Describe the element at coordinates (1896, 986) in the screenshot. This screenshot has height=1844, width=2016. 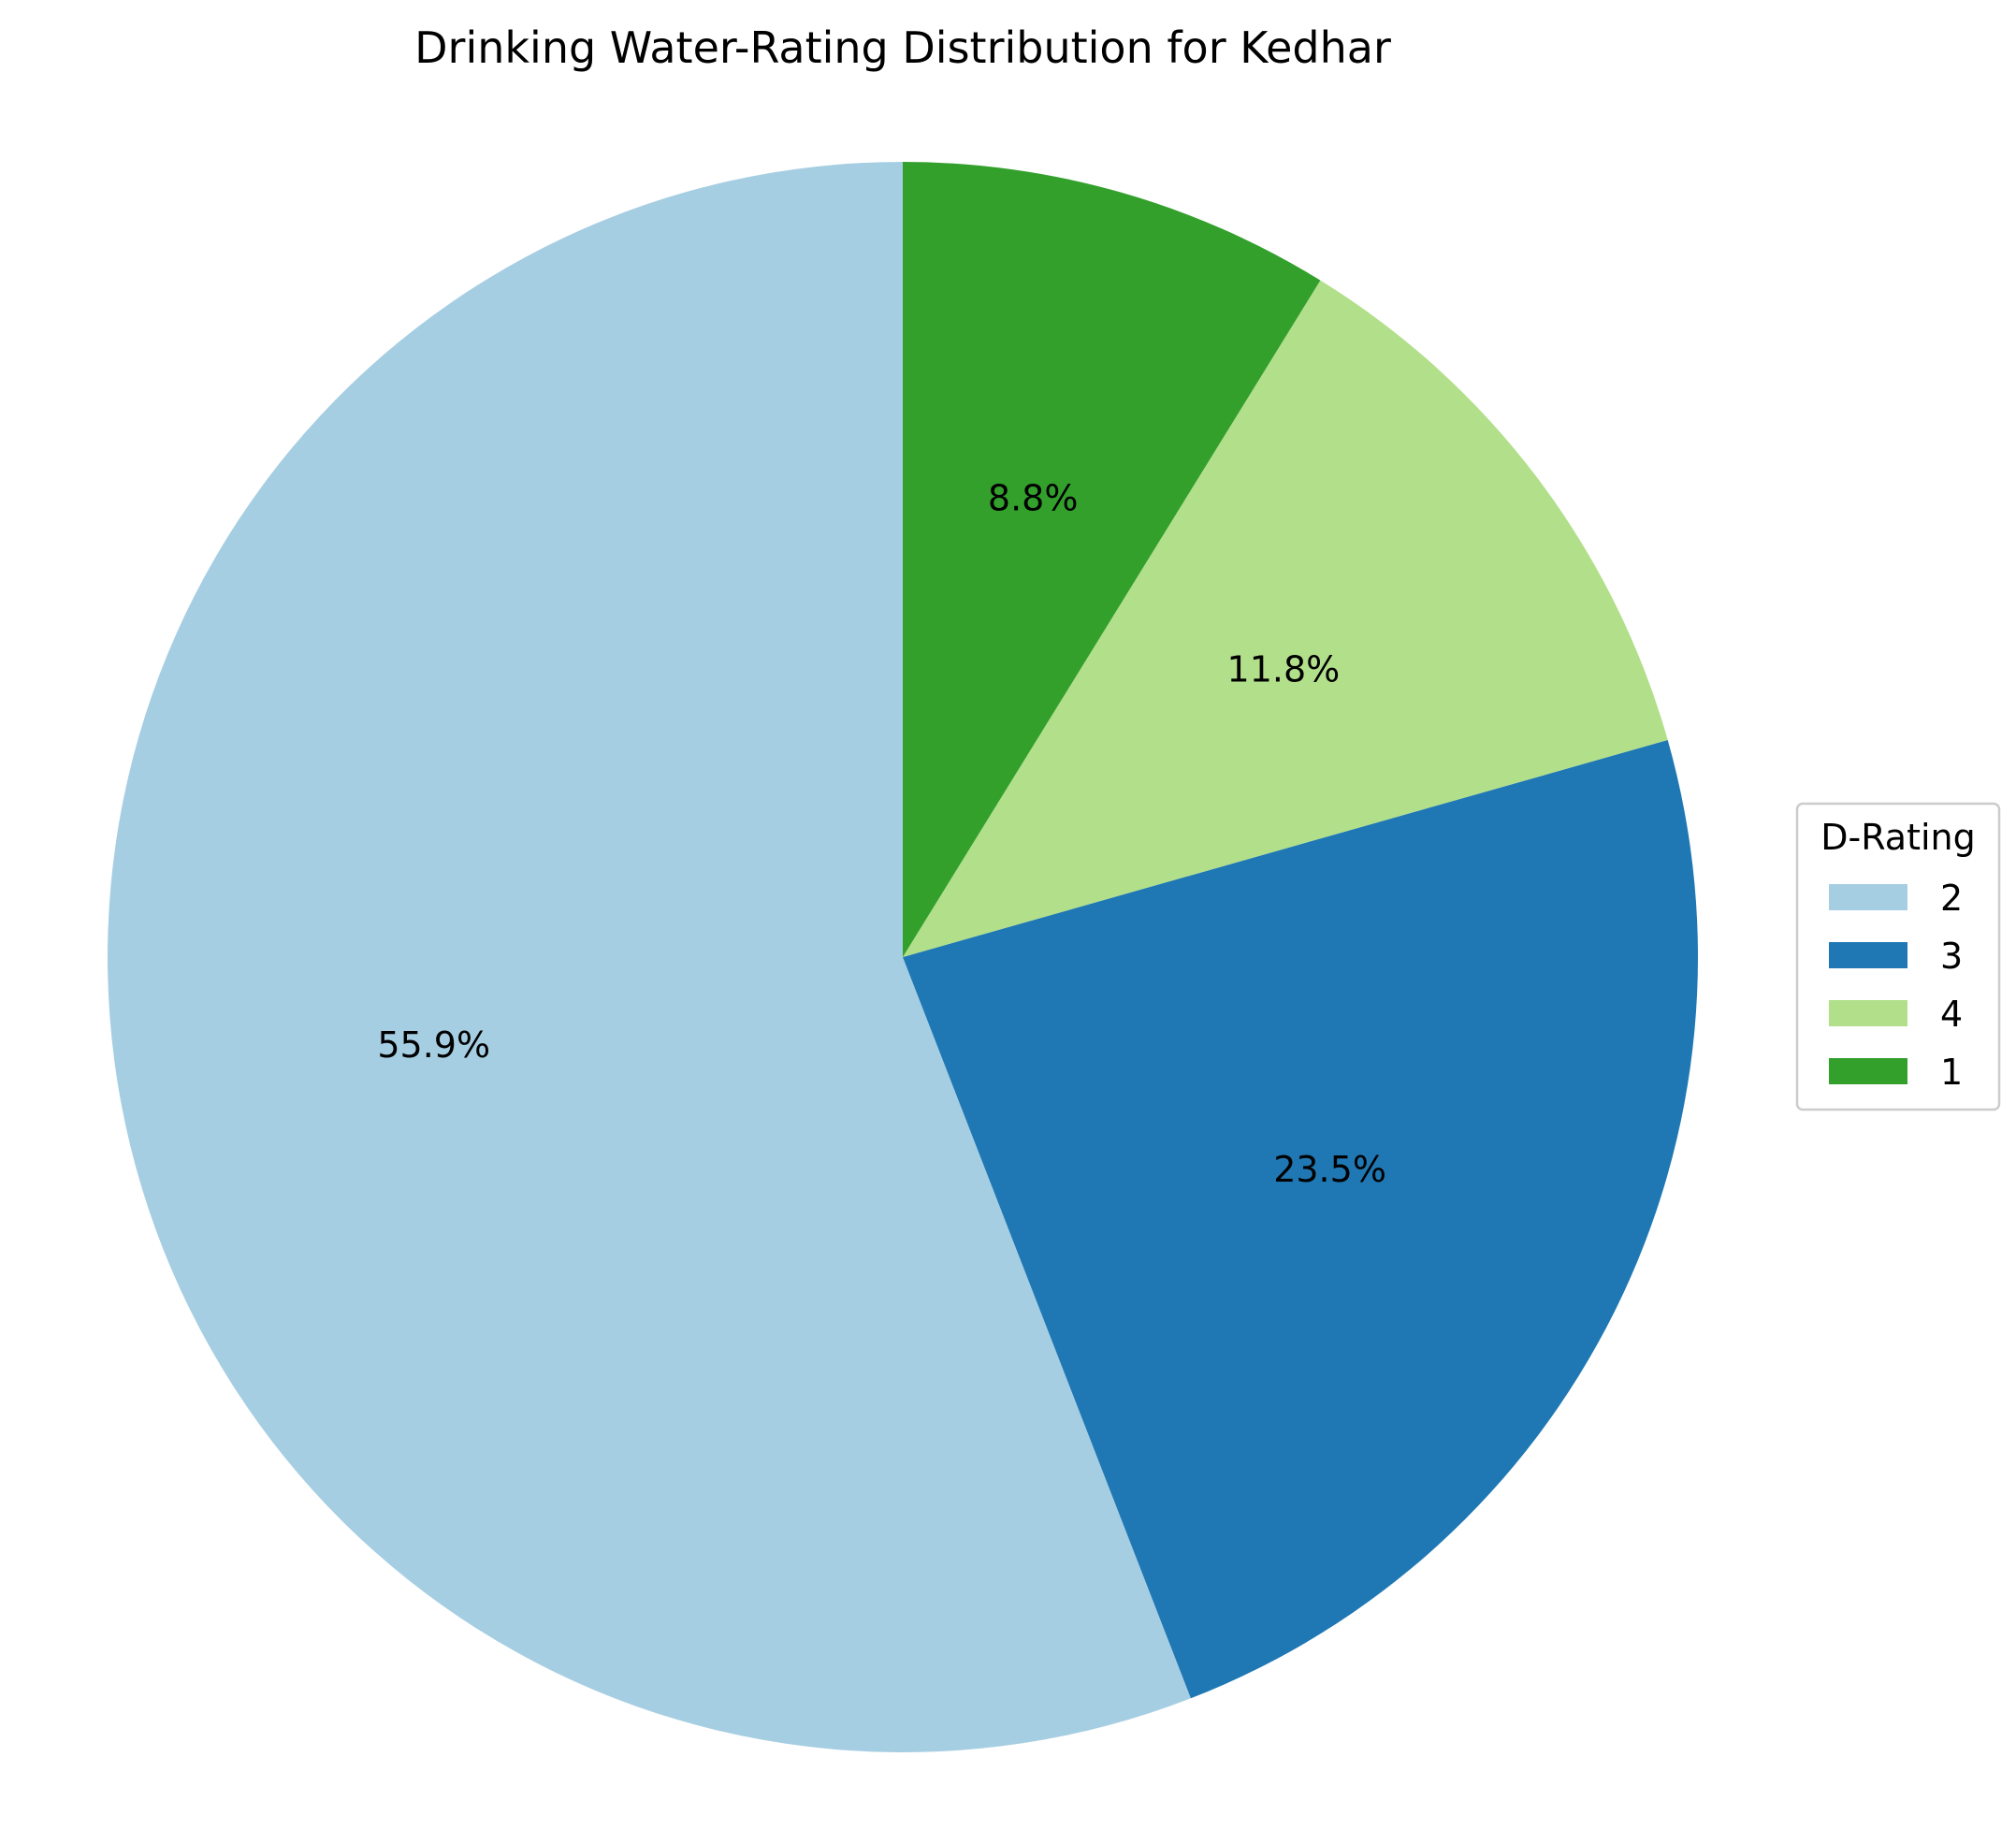
I see `legend-items: 2 3 4 1` at that location.